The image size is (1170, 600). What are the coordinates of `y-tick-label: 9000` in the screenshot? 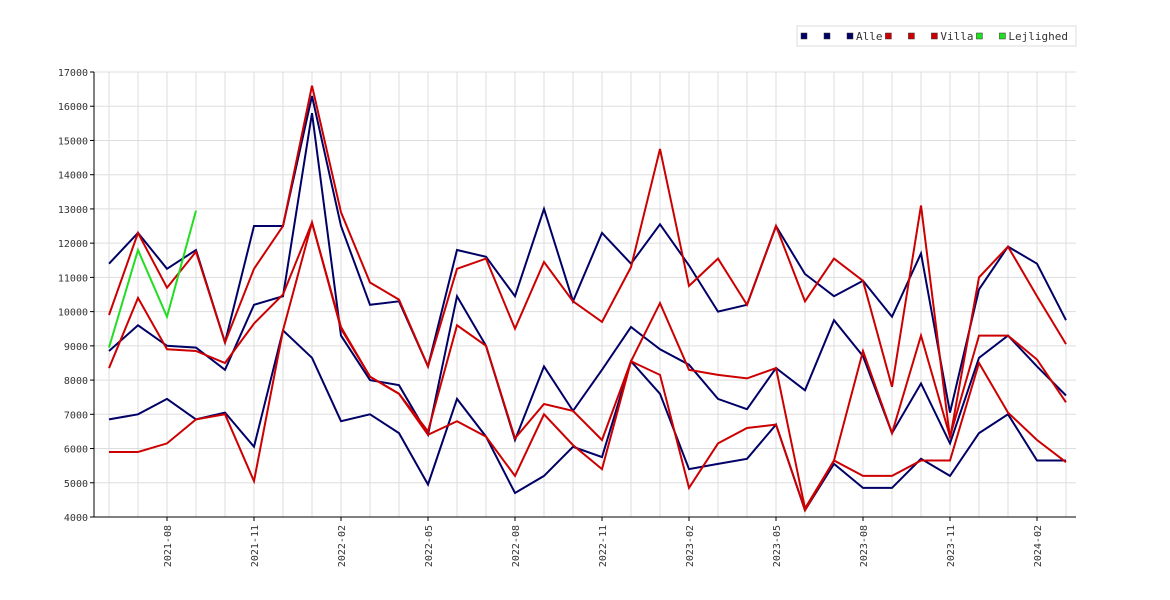 It's located at (76, 347).